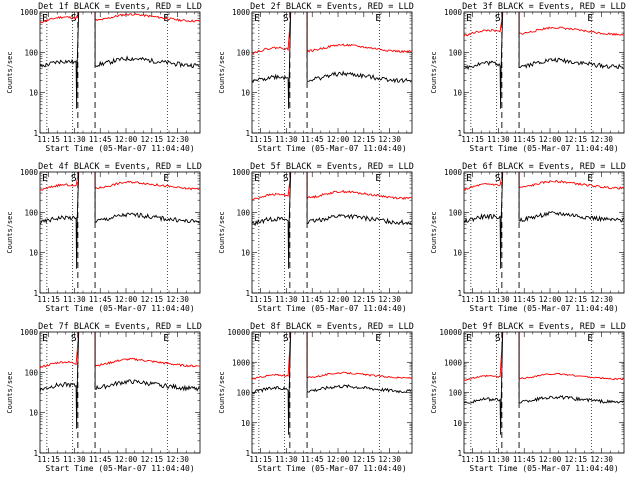 This screenshot has width=640, height=480. What do you see at coordinates (544, 167) in the screenshot?
I see `panel-title: Det 6f BLACK = Events, RED = LLD` at bounding box center [544, 167].